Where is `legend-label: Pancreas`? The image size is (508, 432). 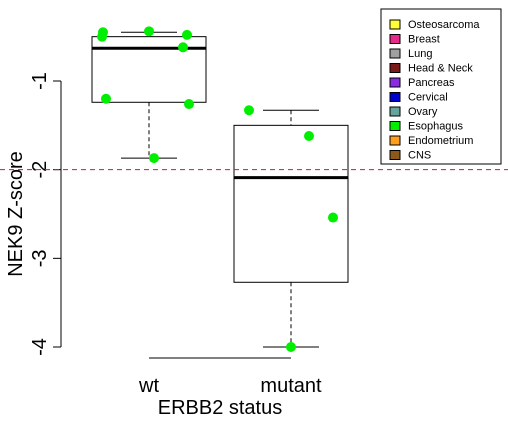
legend-label: Pancreas is located at coordinates (431, 83).